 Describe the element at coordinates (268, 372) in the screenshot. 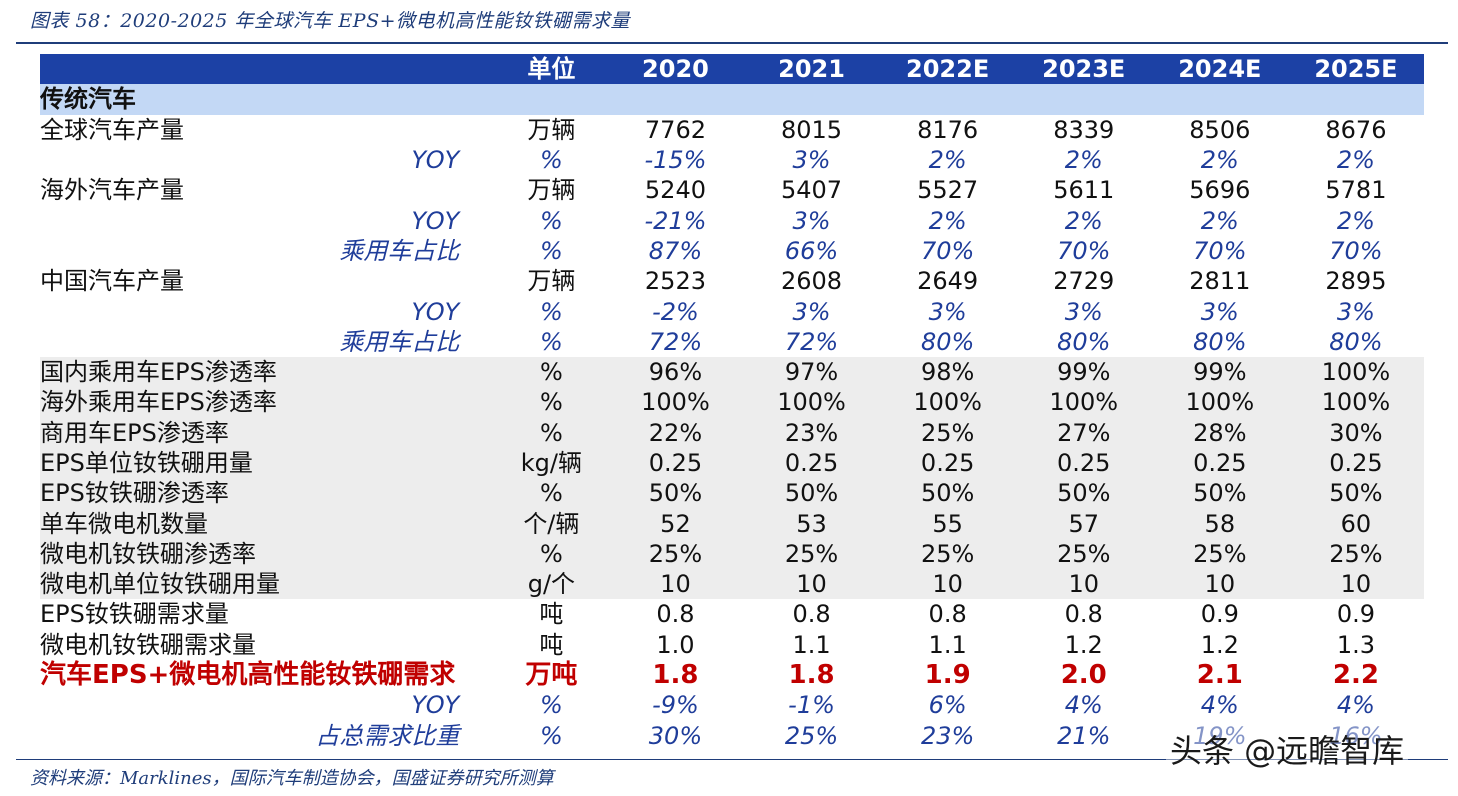

I see `row-label: 国内乘用车EPS渗透率` at that location.